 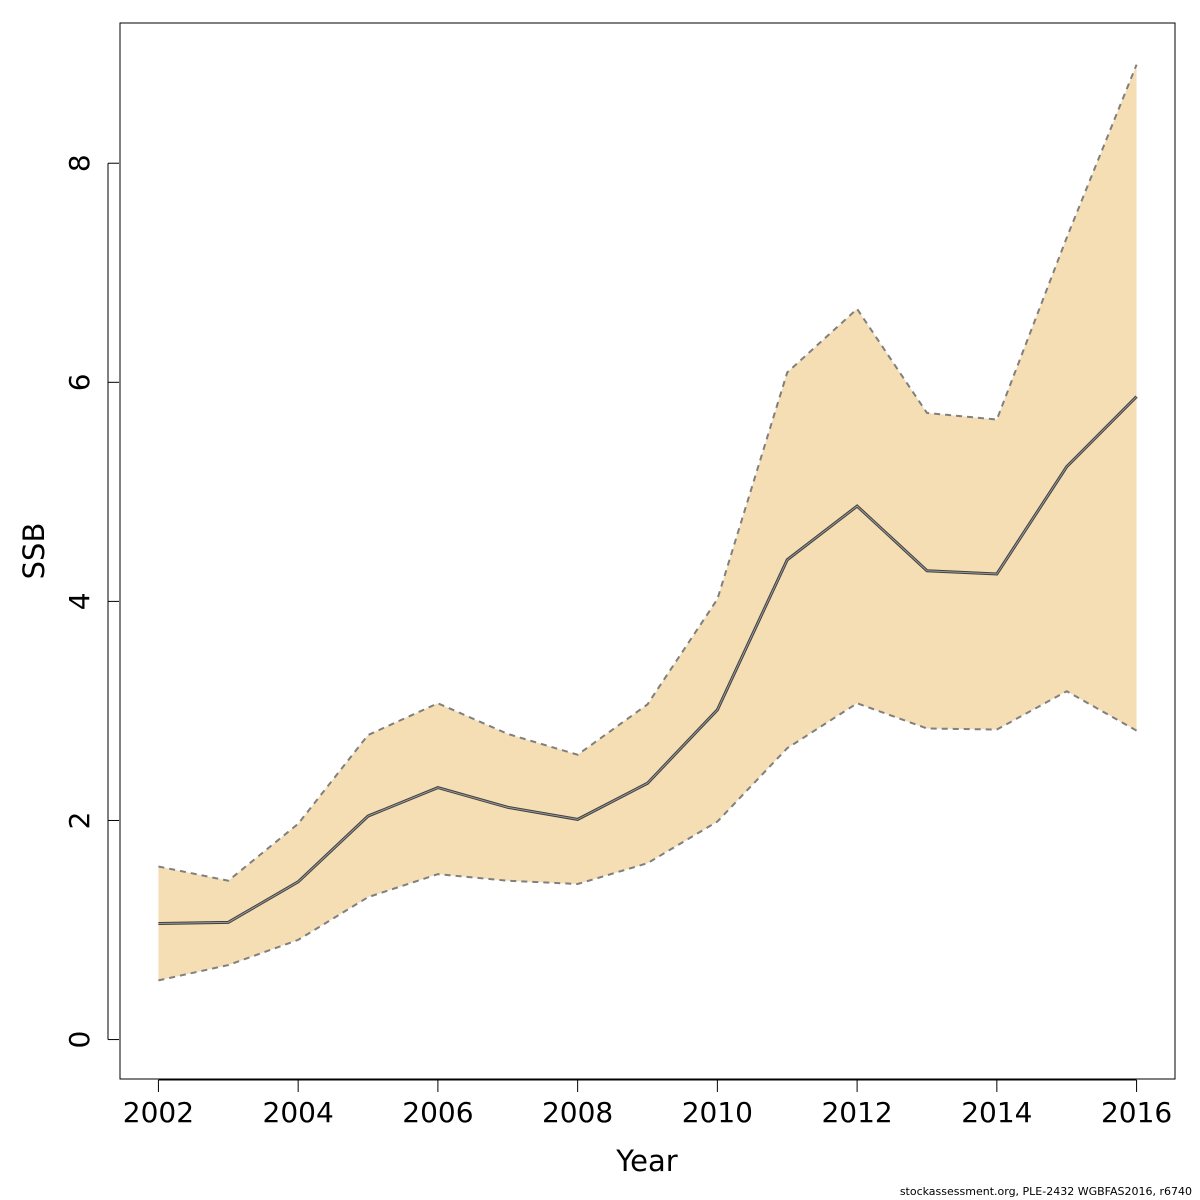 I want to click on y-tick-label-6: 6, so click(x=79, y=382).